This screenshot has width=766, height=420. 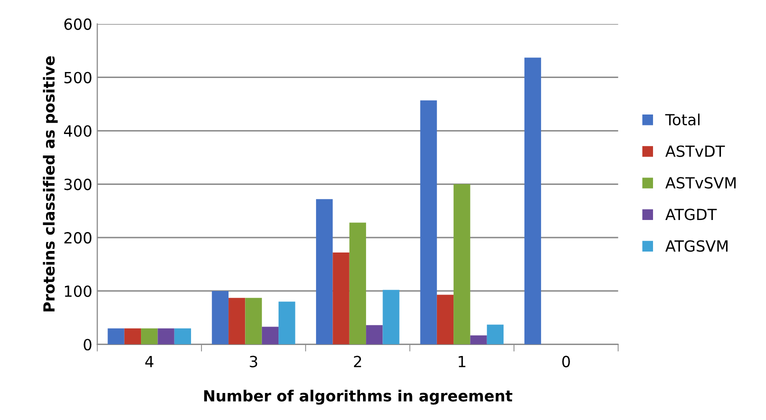 What do you see at coordinates (78, 291) in the screenshot?
I see `y-tick-label: 100` at bounding box center [78, 291].